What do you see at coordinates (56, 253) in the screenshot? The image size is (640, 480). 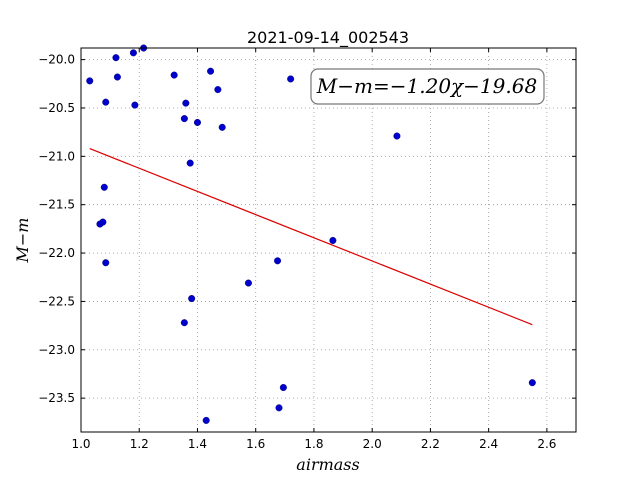 I see `y-tick-label: −22.0` at bounding box center [56, 253].